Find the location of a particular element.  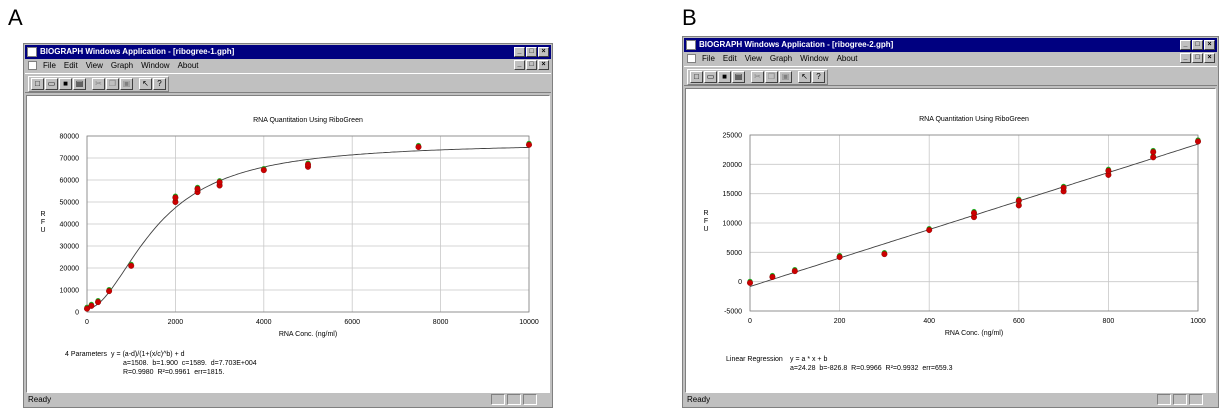

fit-label: 4 Parameters is located at coordinates (86, 354).